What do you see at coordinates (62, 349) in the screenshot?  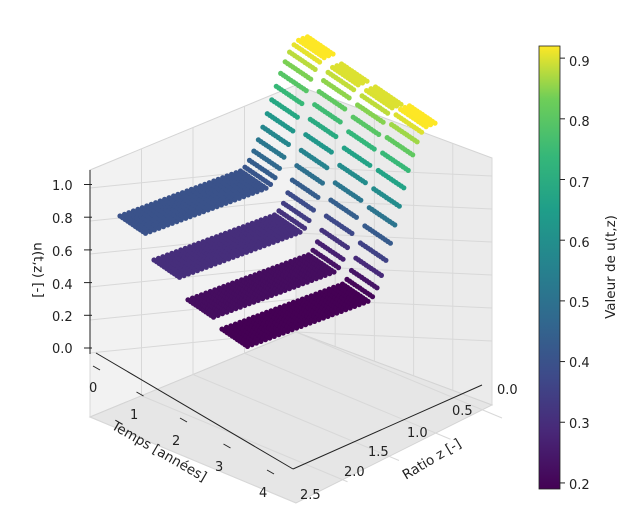 I see `z-tick-label: 0.0` at bounding box center [62, 349].